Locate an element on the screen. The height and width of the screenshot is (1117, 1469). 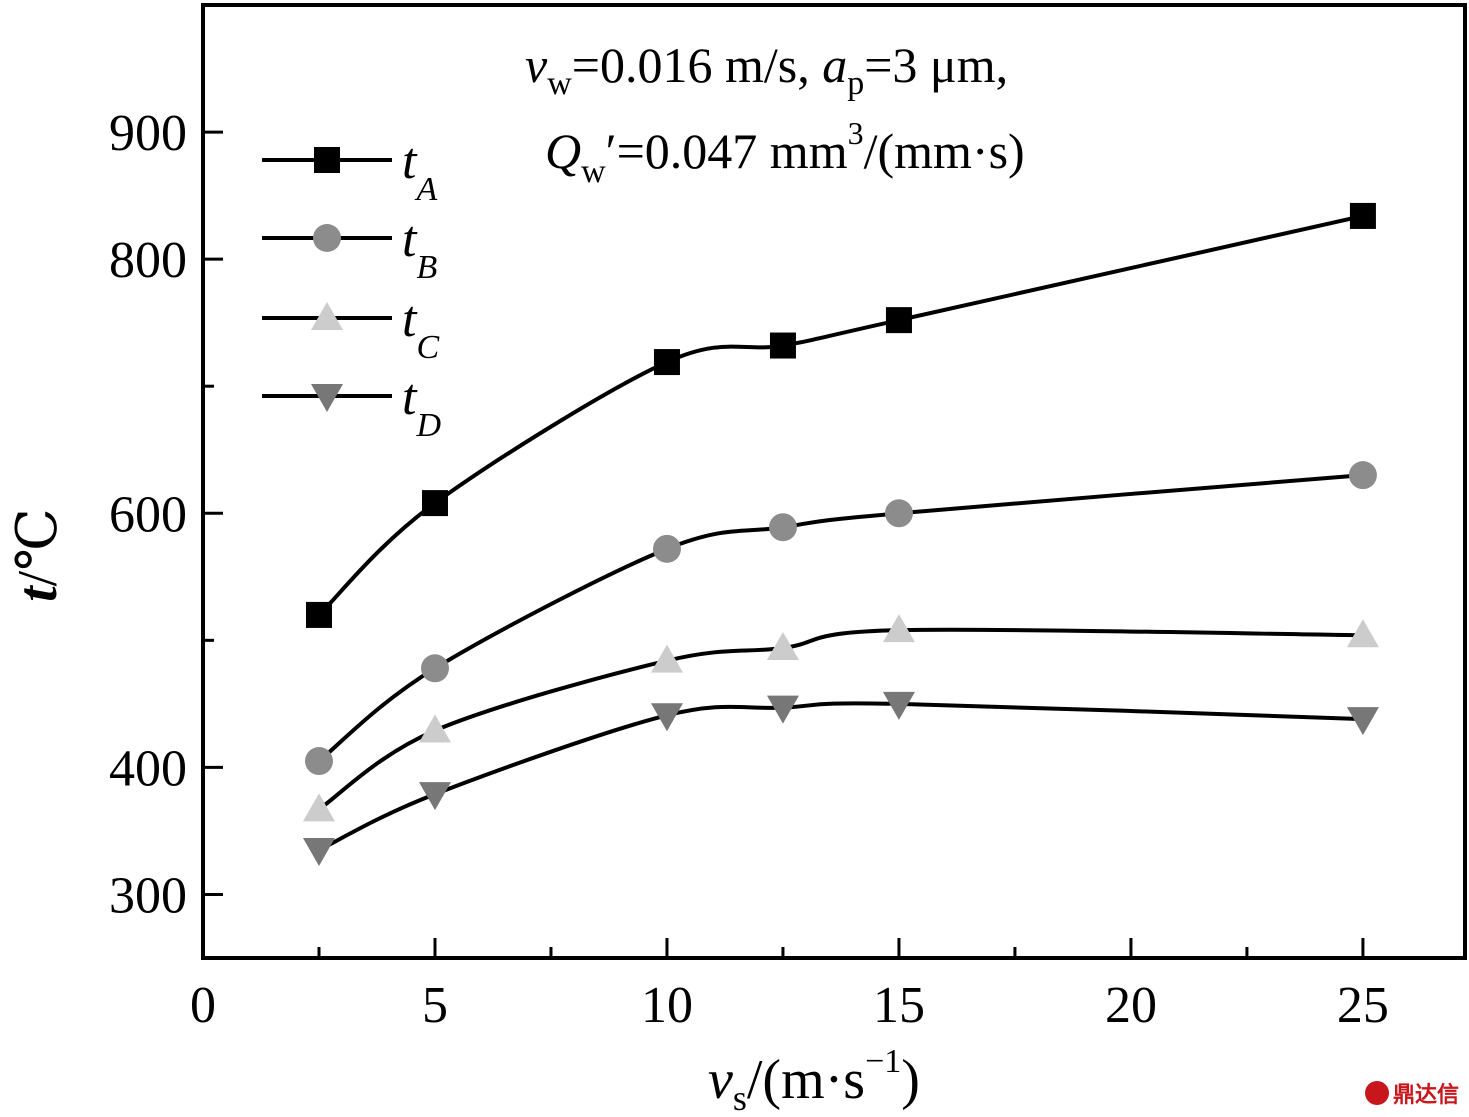
y-axis-var: t is located at coordinates (38, 593).